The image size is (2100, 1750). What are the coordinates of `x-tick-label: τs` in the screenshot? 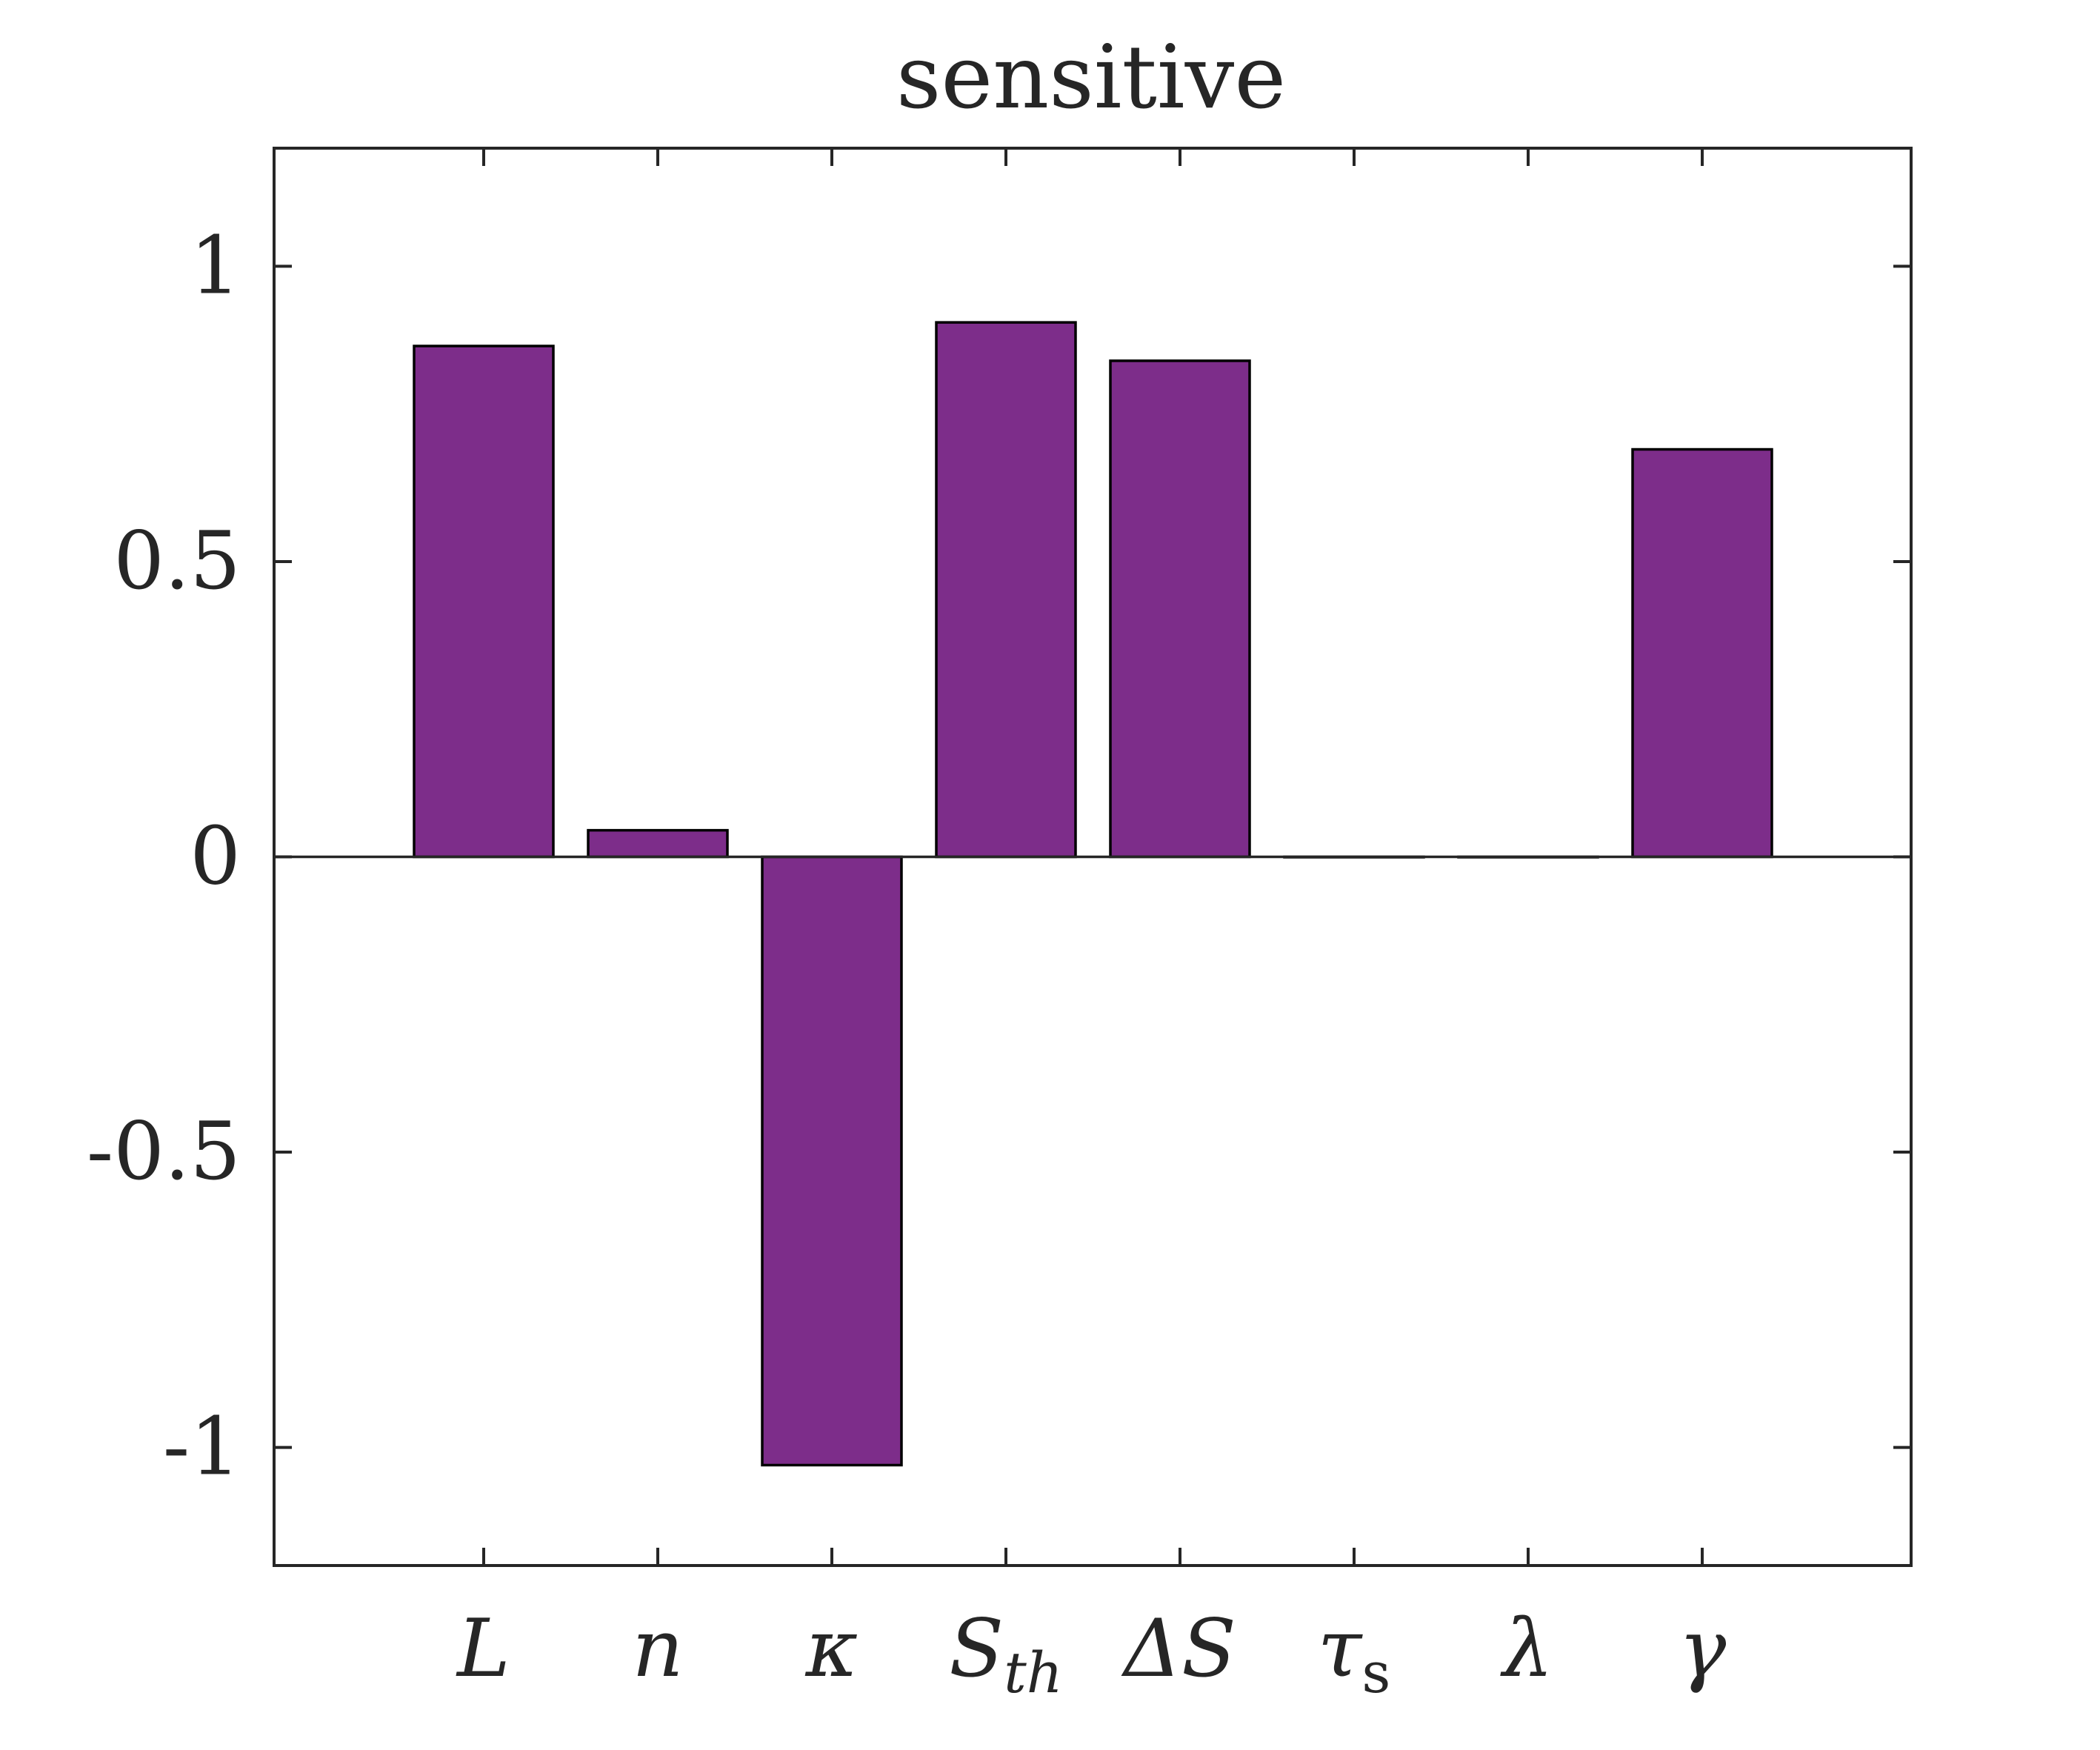 It's located at (1354, 1654).